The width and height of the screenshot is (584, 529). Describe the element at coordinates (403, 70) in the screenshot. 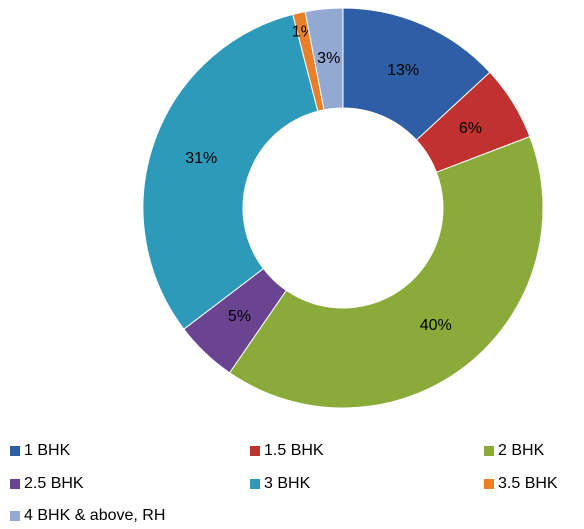

I see `data-label: 13%` at that location.